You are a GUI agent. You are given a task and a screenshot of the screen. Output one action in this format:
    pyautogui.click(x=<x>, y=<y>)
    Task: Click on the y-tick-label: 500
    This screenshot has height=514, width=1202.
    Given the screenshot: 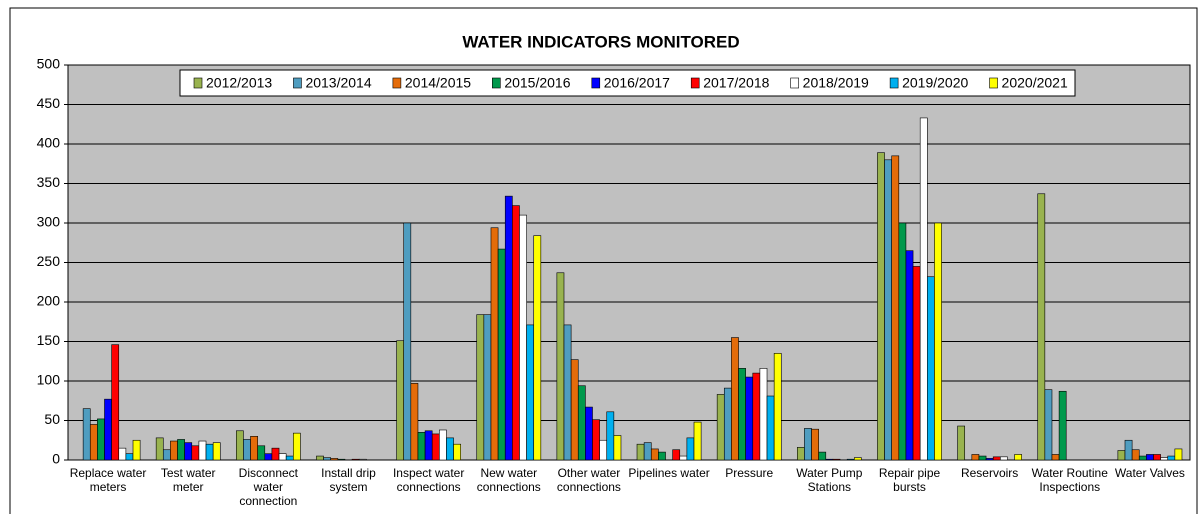 What is the action you would take?
    pyautogui.click(x=49, y=64)
    